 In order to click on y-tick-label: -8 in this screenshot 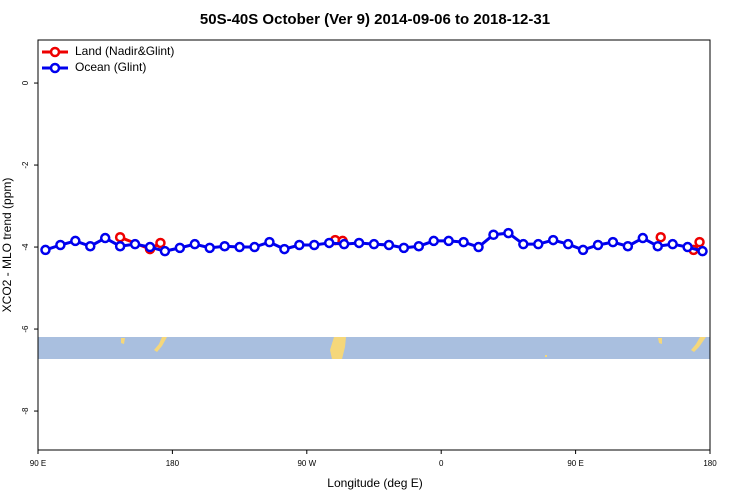, I will do `click(25, 411)`.